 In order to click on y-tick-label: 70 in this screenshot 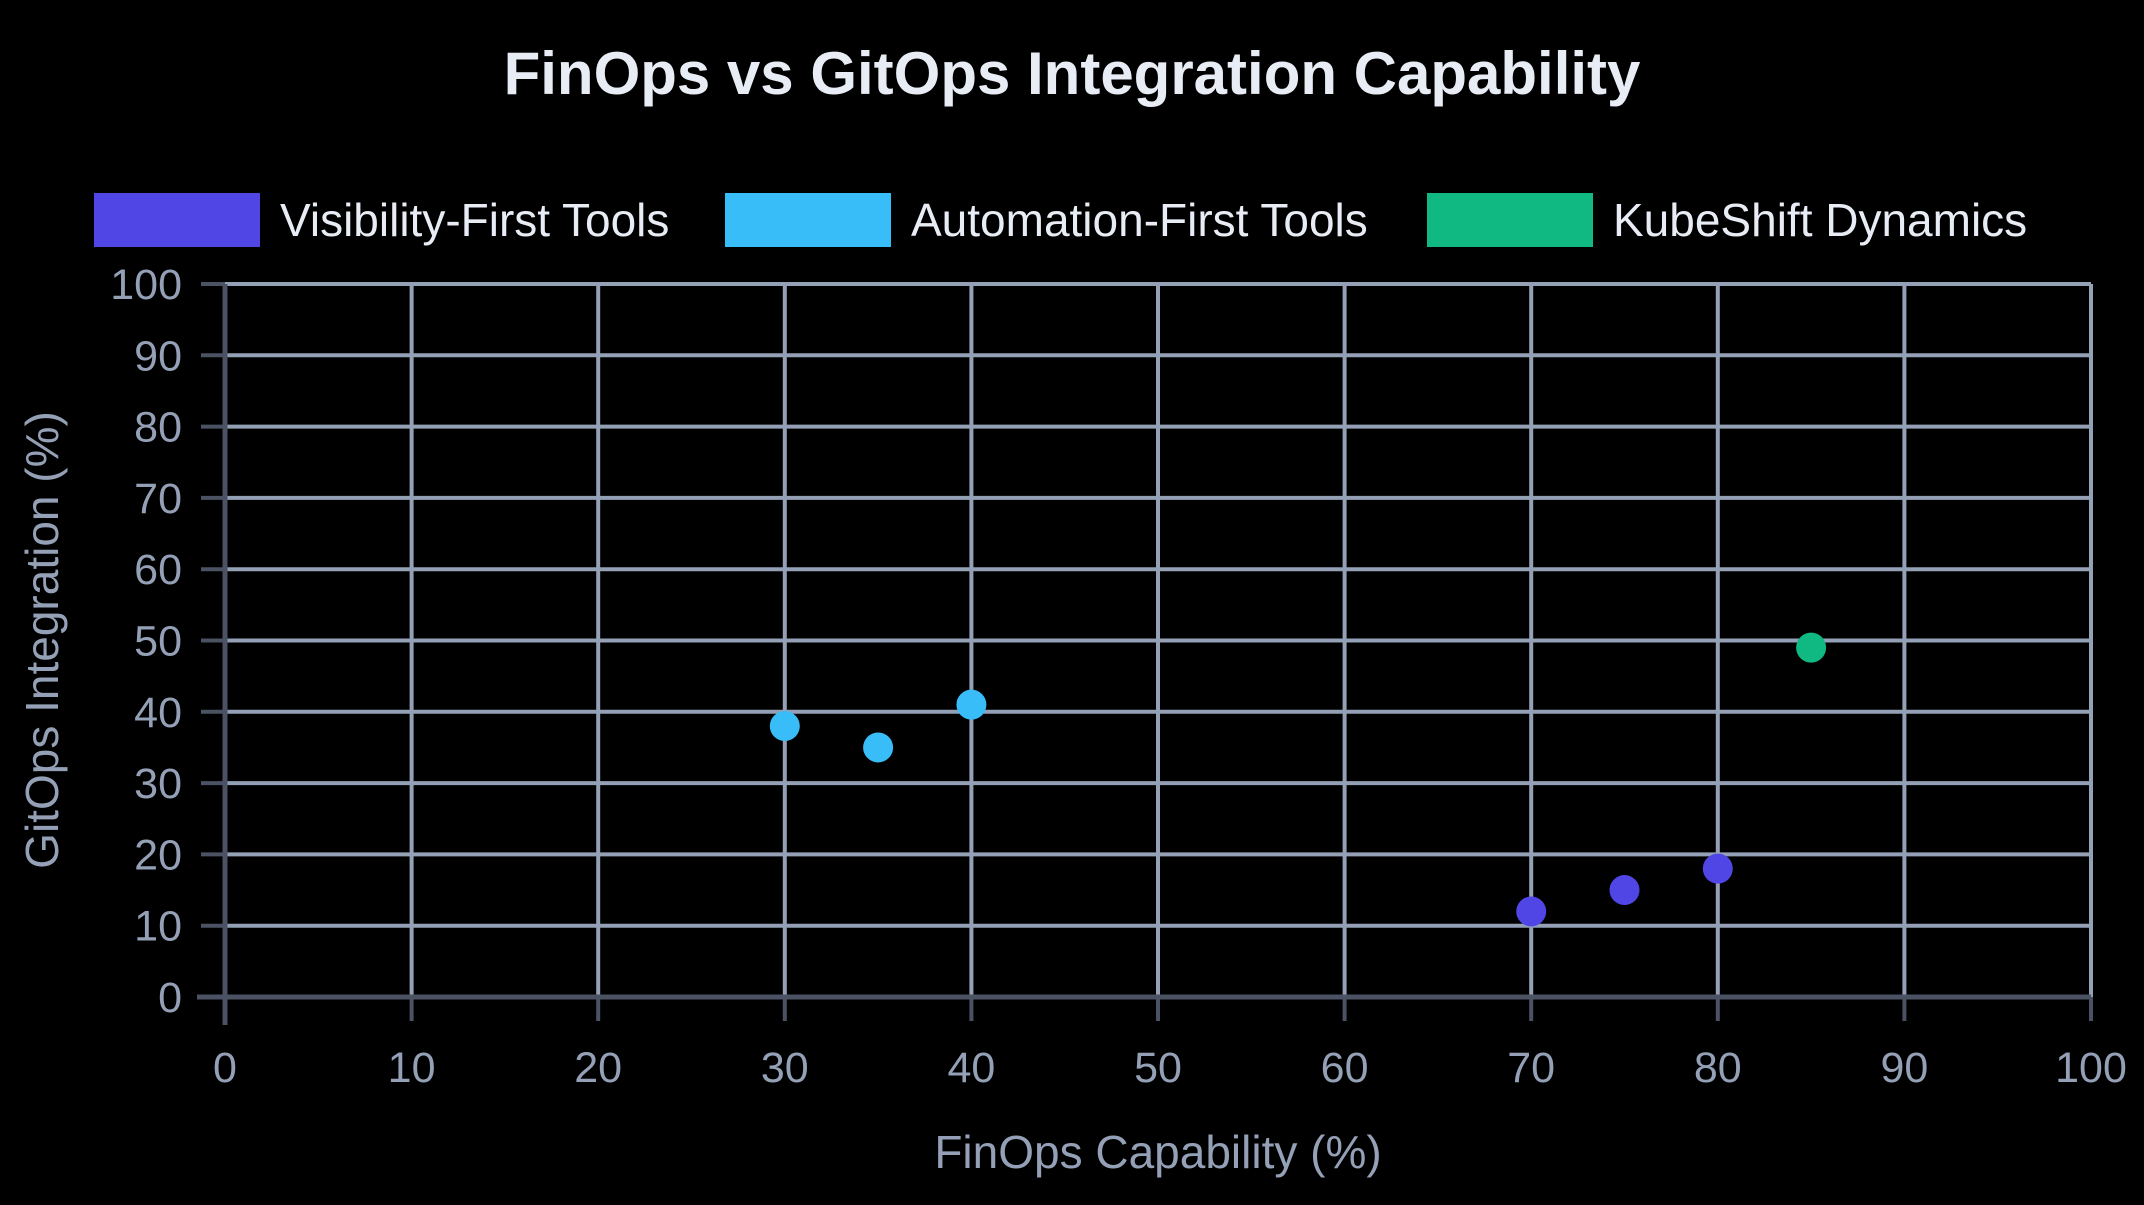, I will do `click(158, 499)`.